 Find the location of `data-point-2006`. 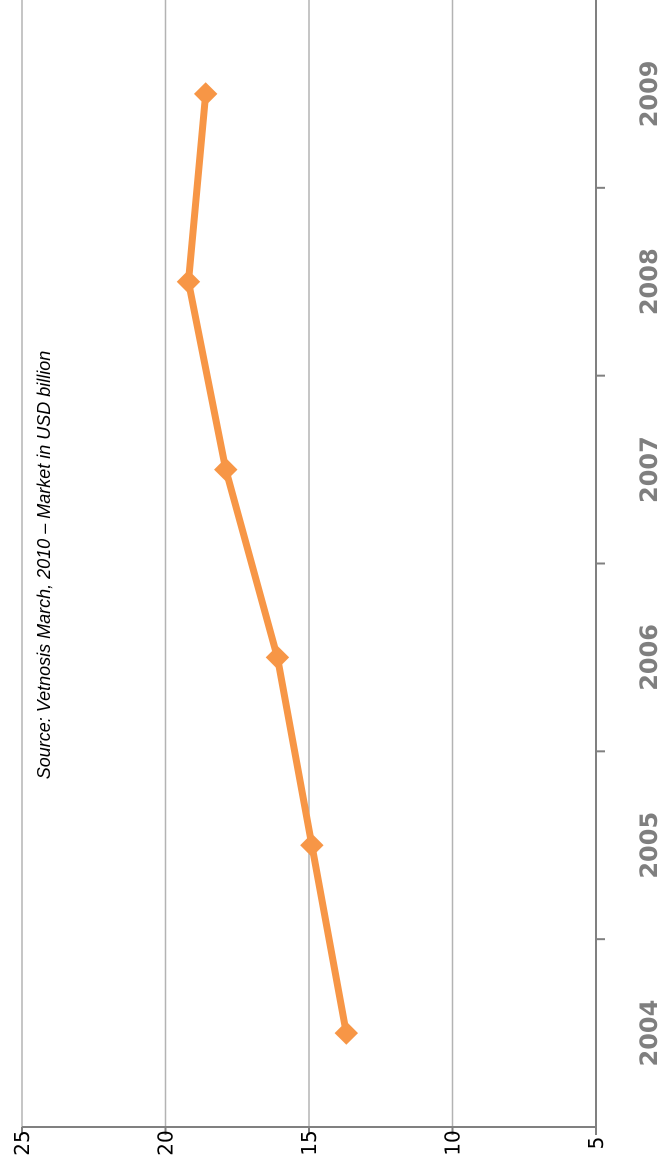

data-point-2006 is located at coordinates (277, 657).